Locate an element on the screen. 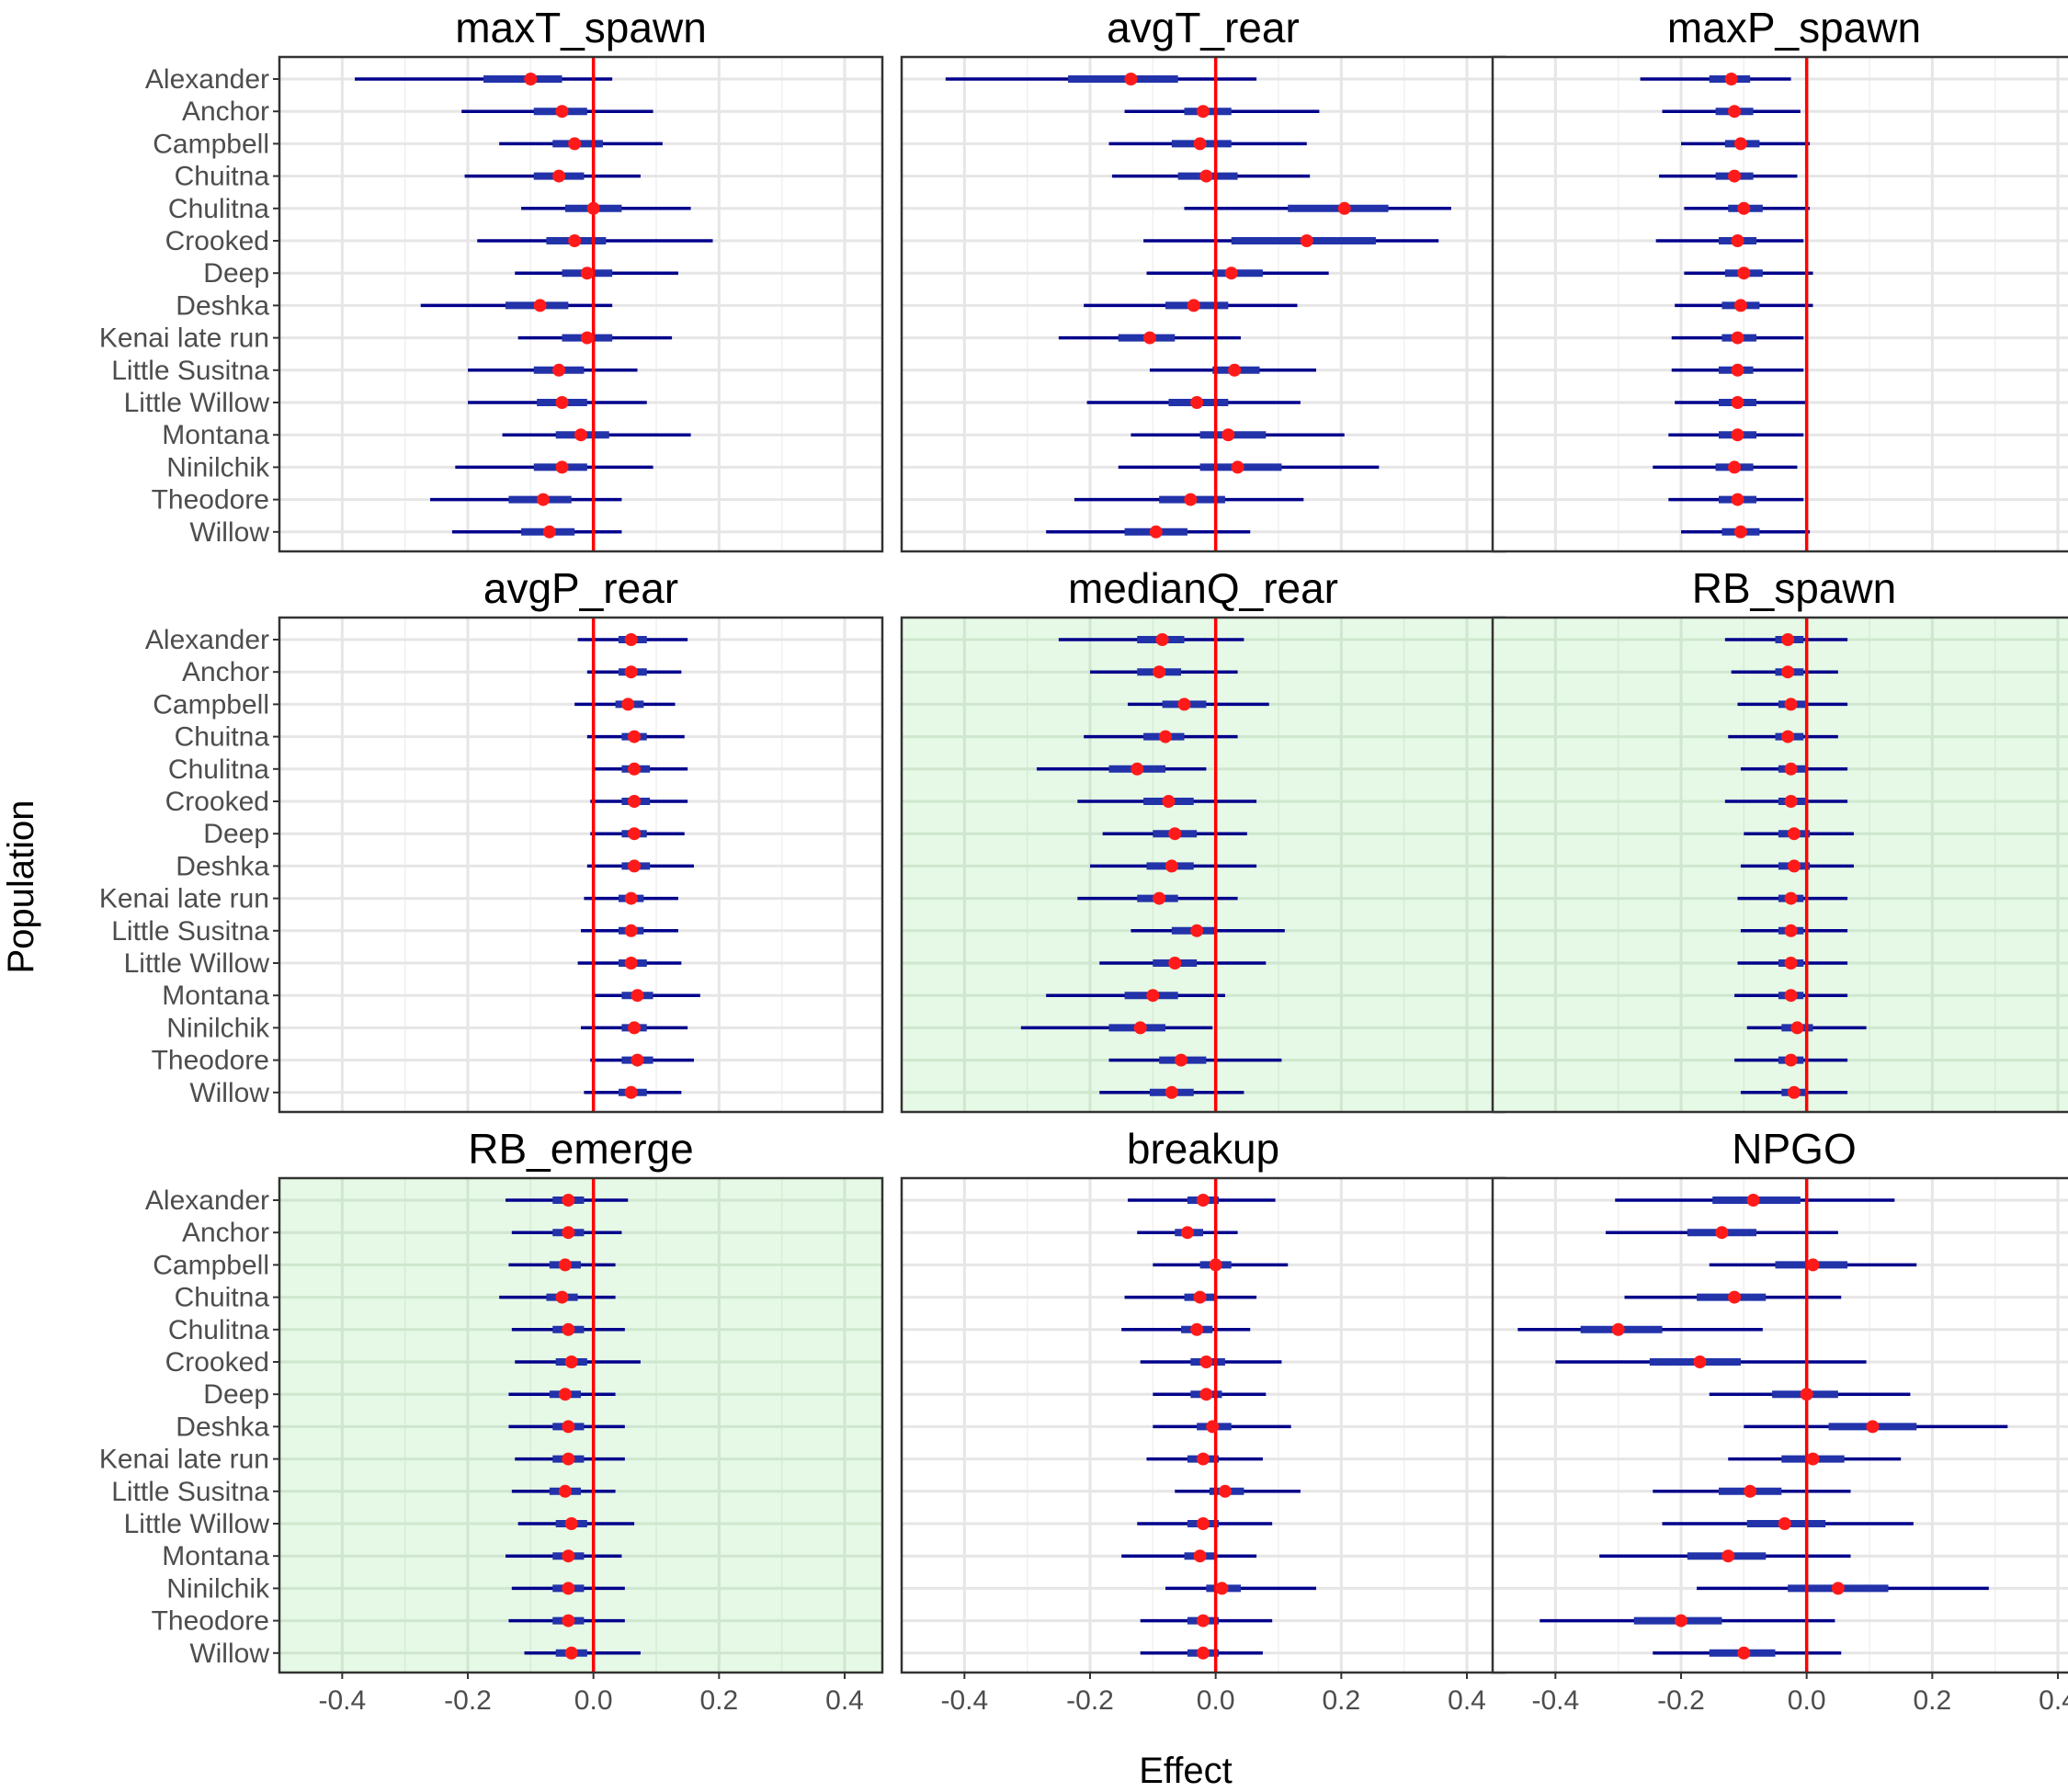  panel-title: avgP_rear is located at coordinates (580, 588).